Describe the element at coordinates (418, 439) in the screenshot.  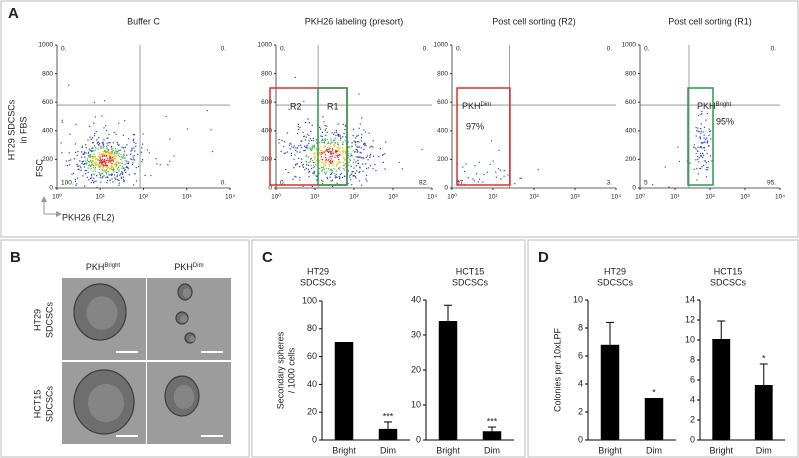
I see `y-tick-label: 0` at that location.